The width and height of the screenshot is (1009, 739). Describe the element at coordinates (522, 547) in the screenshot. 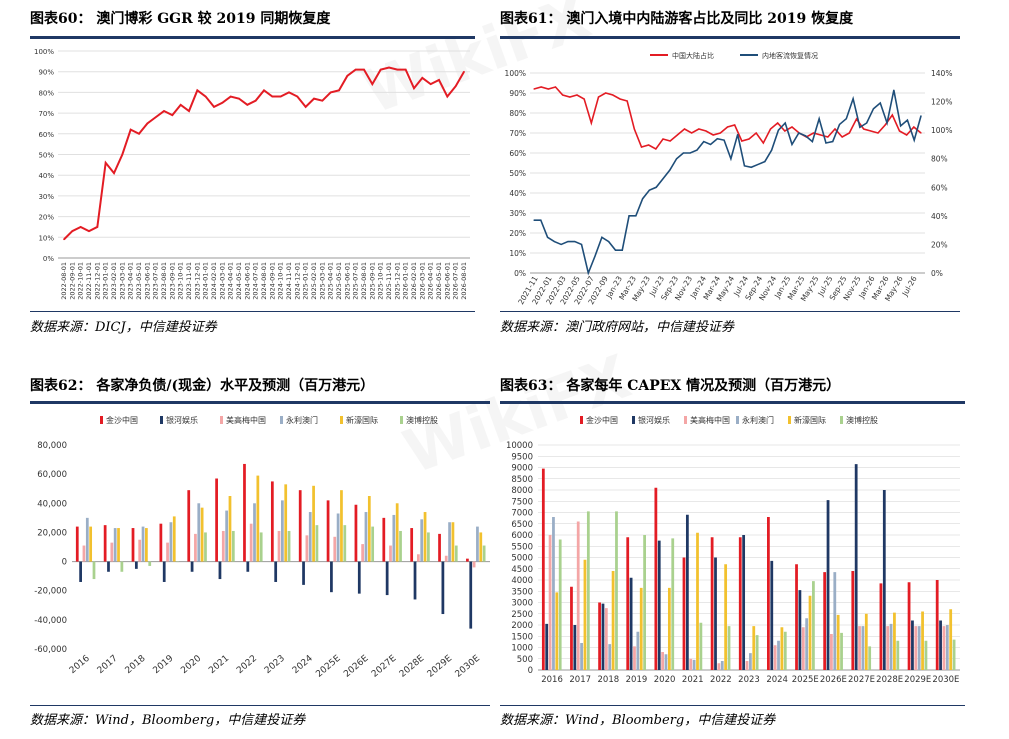

I see `y-tick-label: 5500` at that location.